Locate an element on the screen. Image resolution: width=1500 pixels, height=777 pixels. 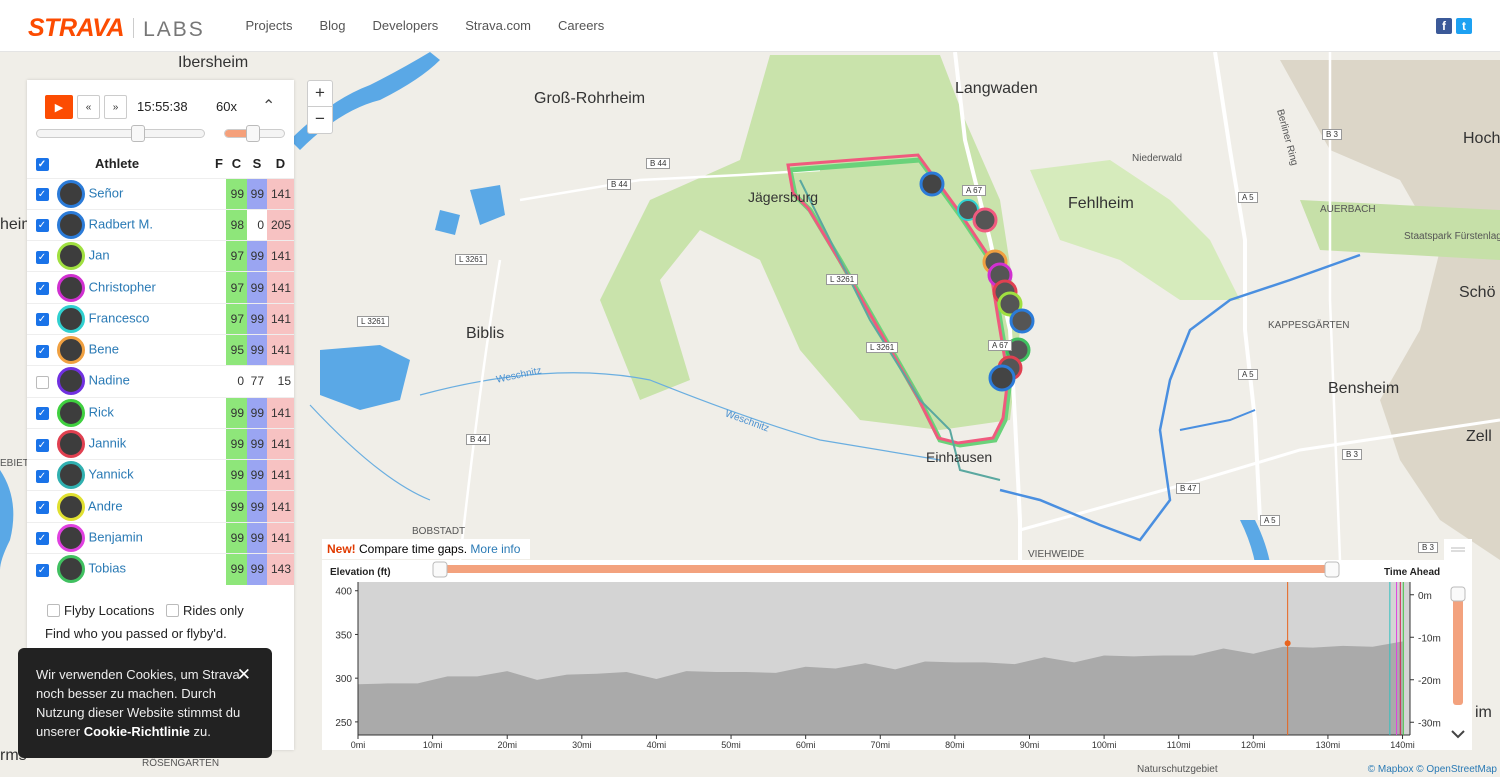
d-header: D is located at coordinates (280, 164).